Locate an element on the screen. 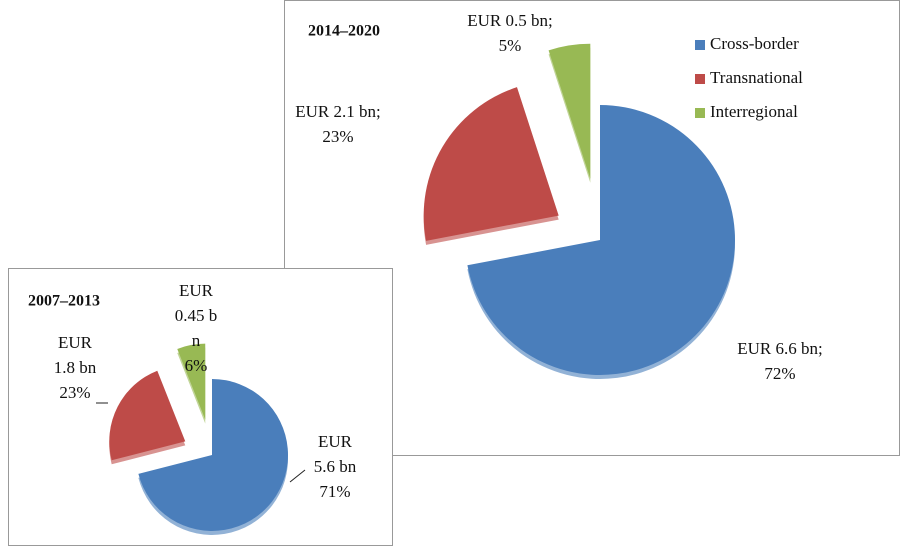 The image size is (900, 546). chart-title: 2014–2020 is located at coordinates (344, 31).